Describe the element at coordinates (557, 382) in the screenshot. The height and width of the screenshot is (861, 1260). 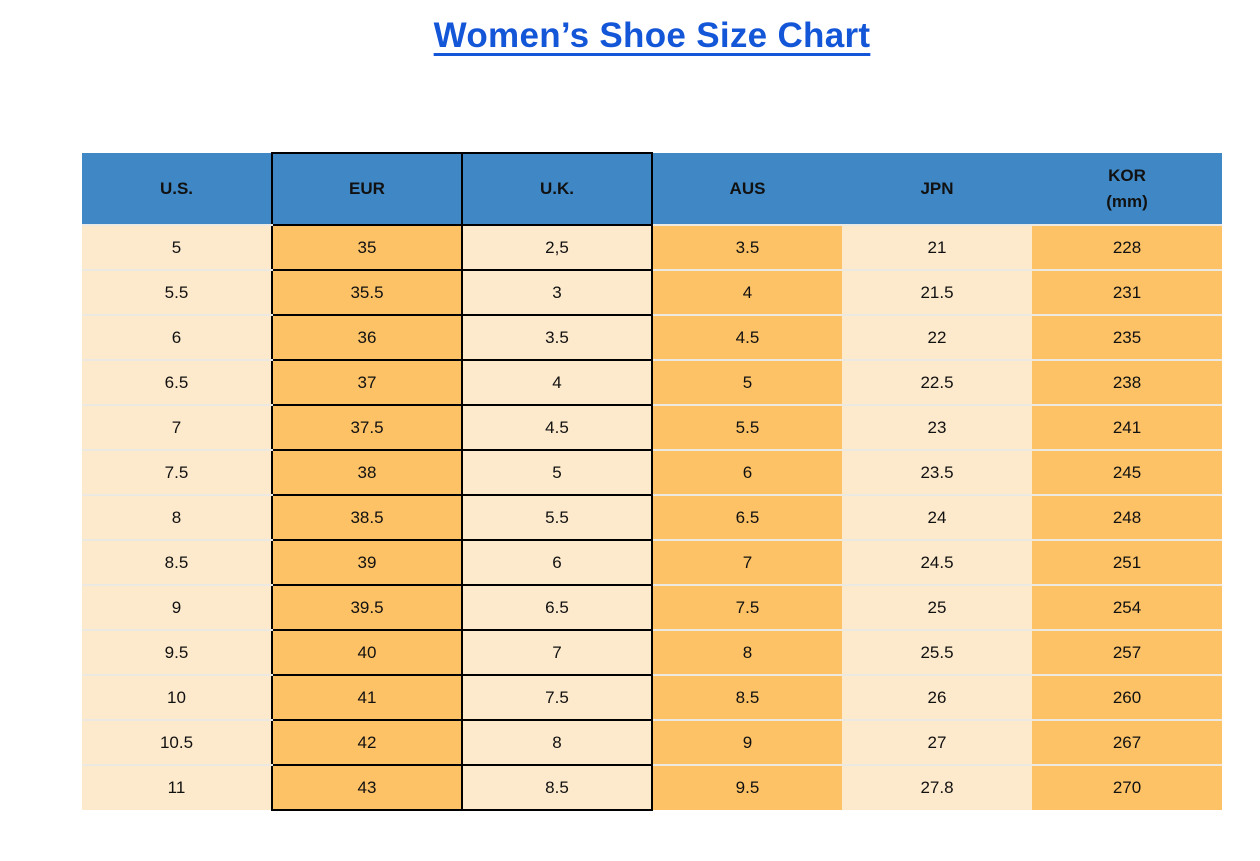
I see `cell-uk-row4: 4` at that location.